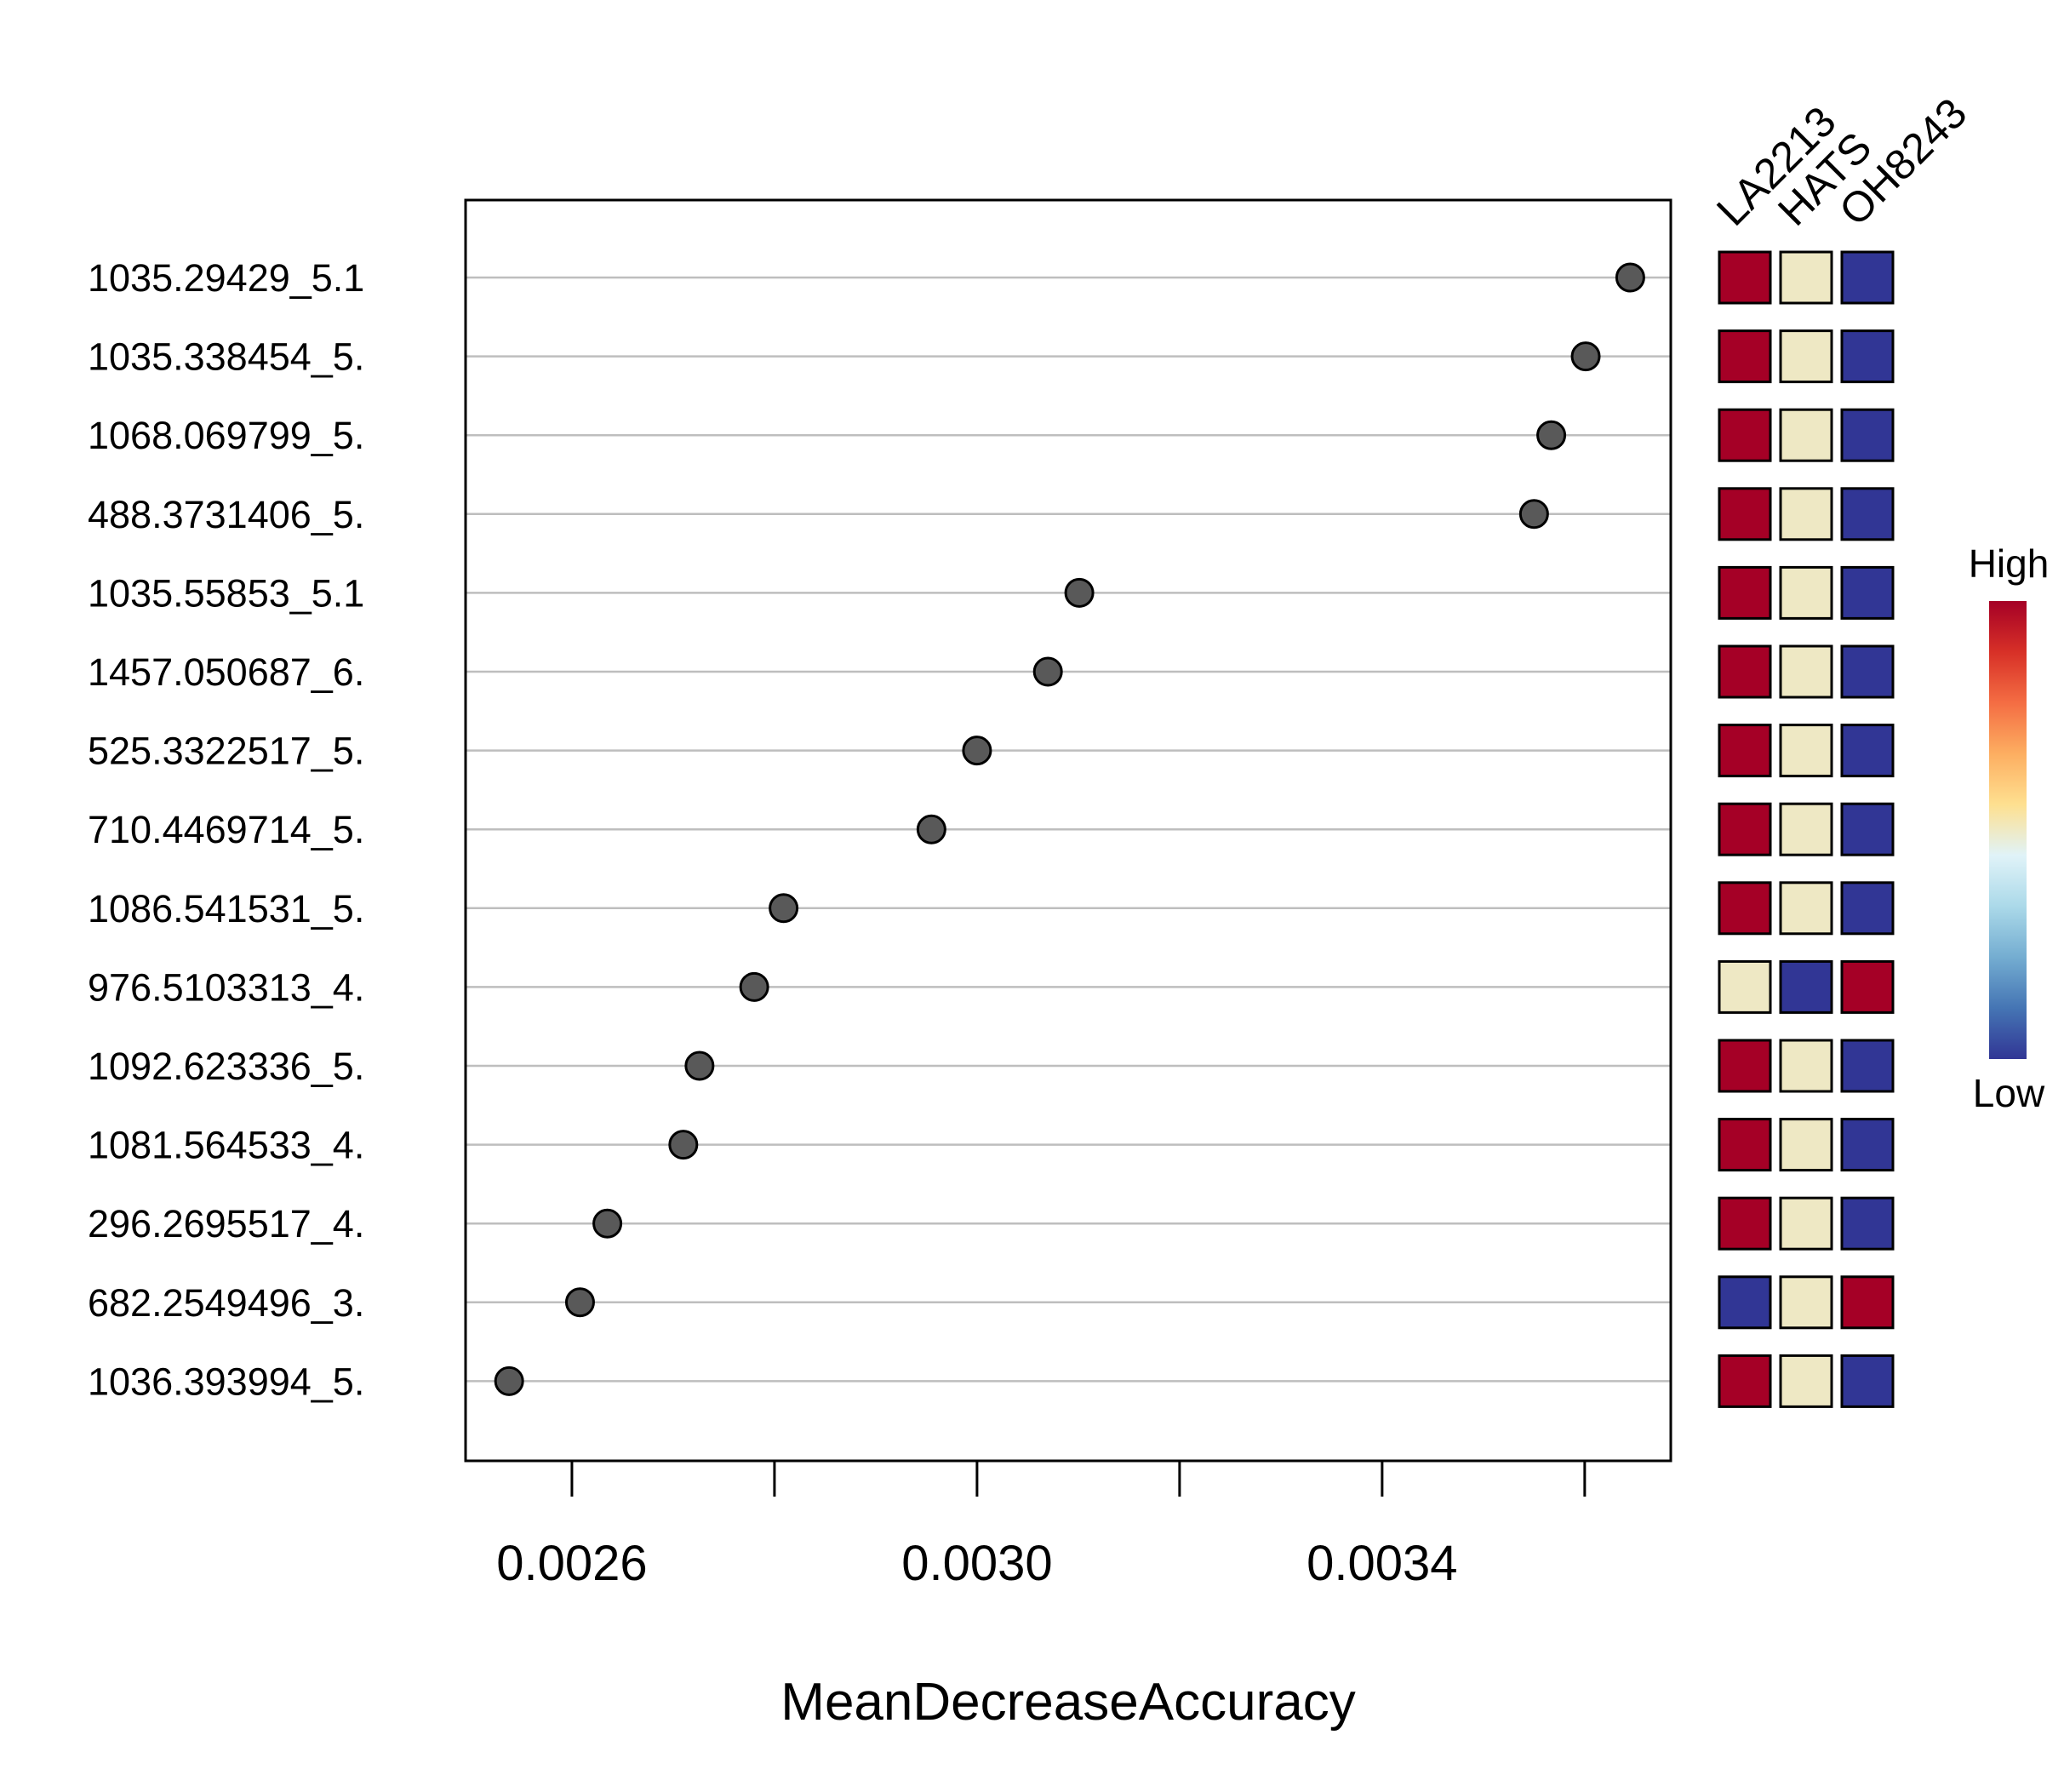  What do you see at coordinates (226, 357) in the screenshot?
I see `feature-label: 1035.338454_5.` at bounding box center [226, 357].